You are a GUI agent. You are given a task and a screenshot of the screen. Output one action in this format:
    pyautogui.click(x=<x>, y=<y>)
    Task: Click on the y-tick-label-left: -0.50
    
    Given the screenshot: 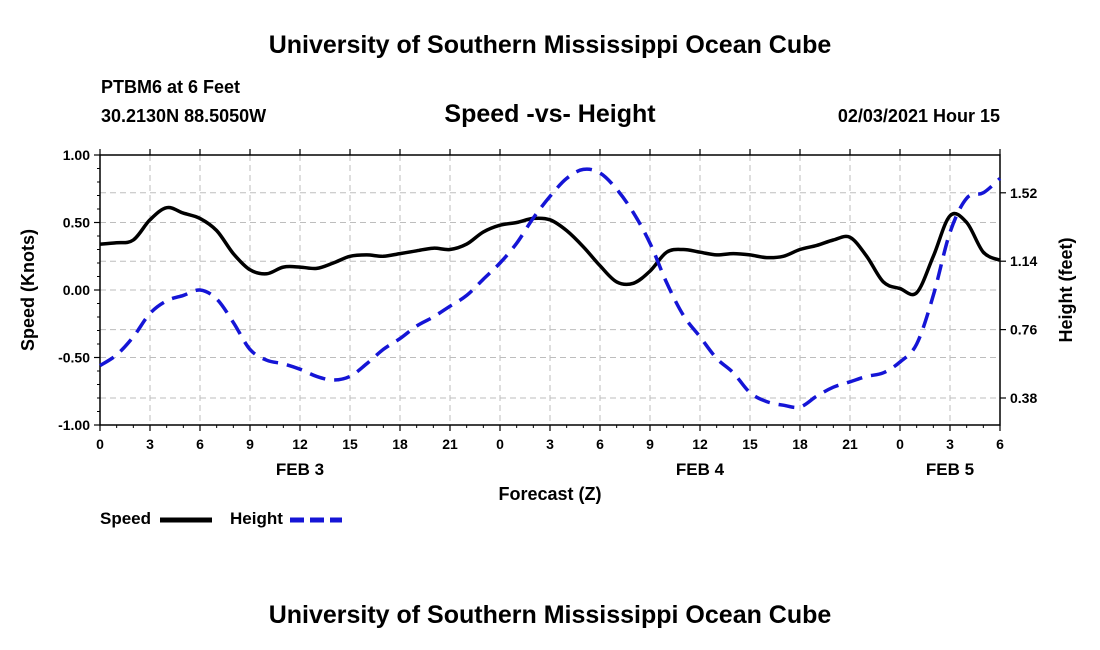 What is the action you would take?
    pyautogui.click(x=74, y=358)
    